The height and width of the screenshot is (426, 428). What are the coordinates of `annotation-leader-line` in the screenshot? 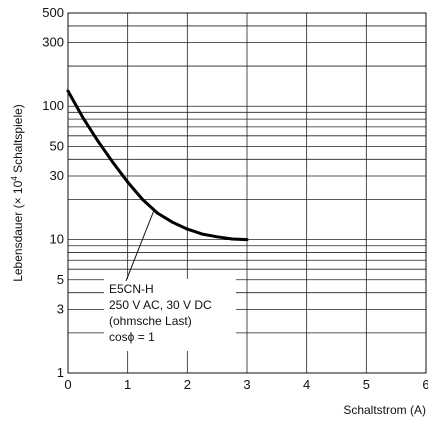 It's located at (140, 245).